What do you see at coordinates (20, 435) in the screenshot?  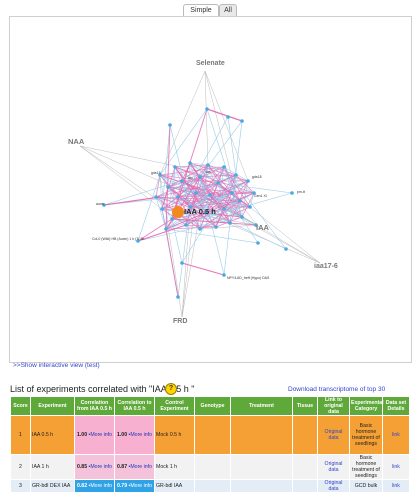 I see `cell-score: 1` at bounding box center [20, 435].